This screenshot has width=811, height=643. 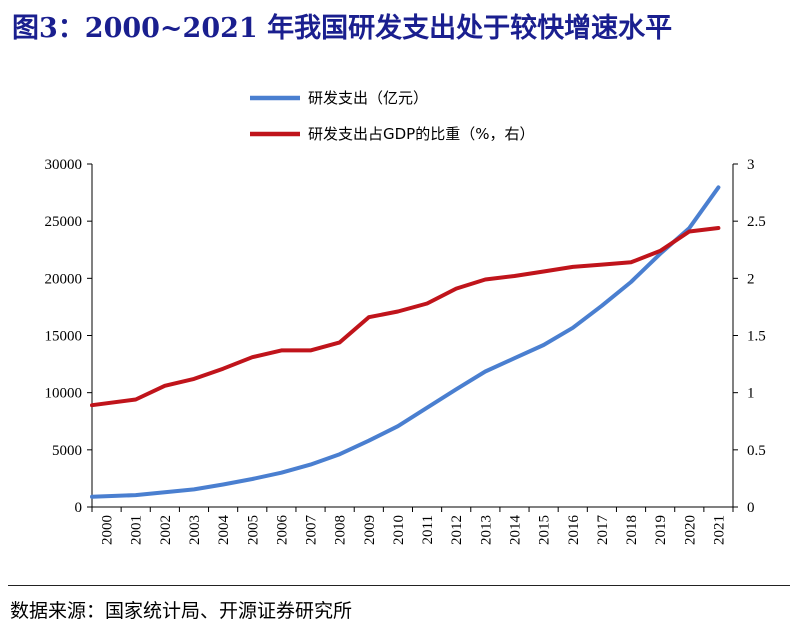 What do you see at coordinates (67, 451) in the screenshot?
I see `y-left-tick-label: 5000` at bounding box center [67, 451].